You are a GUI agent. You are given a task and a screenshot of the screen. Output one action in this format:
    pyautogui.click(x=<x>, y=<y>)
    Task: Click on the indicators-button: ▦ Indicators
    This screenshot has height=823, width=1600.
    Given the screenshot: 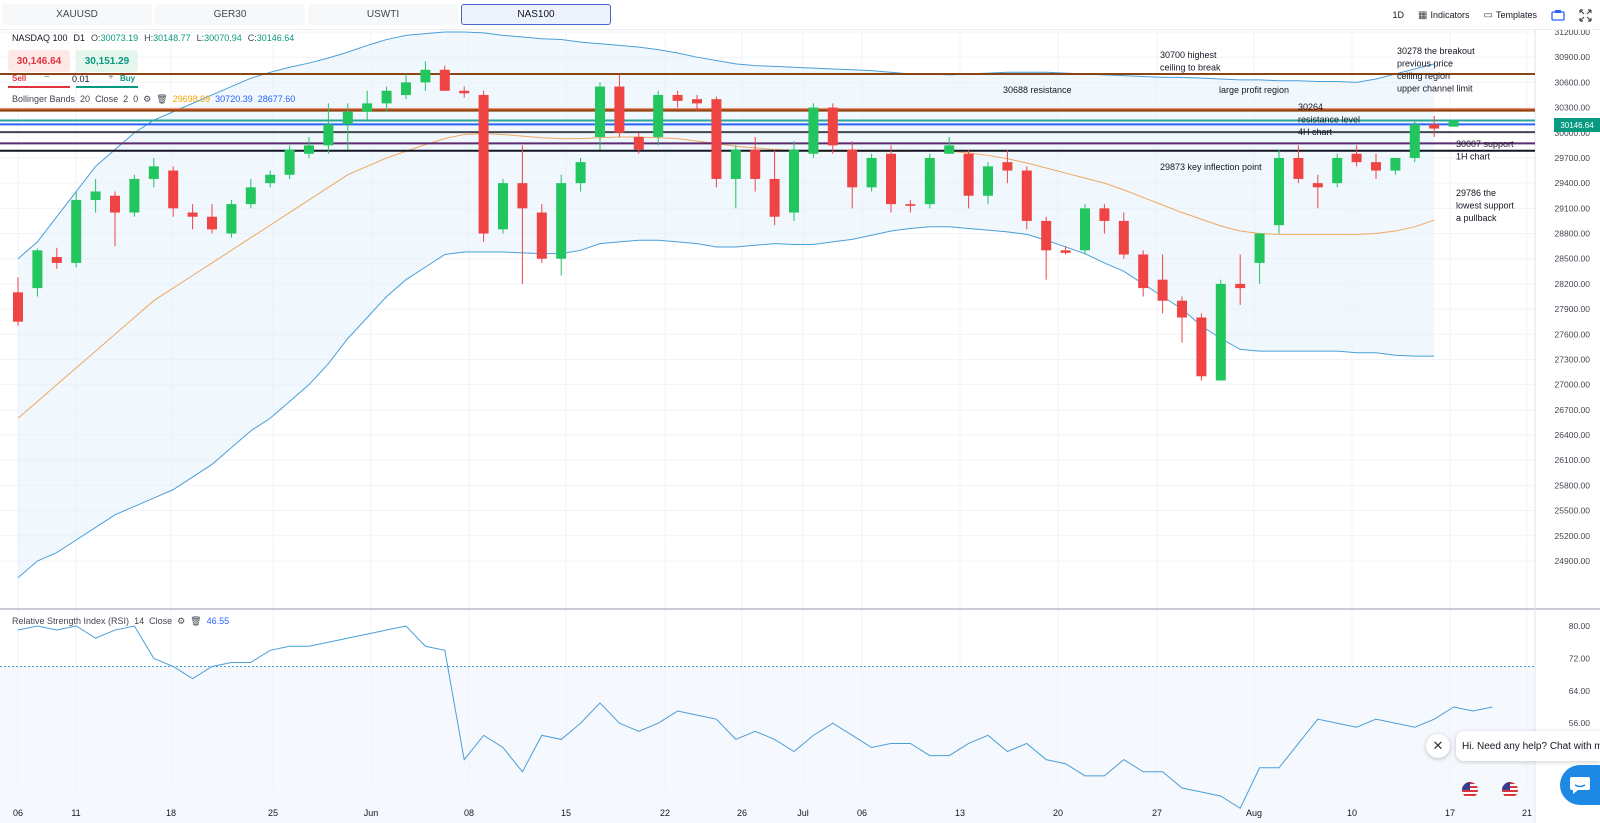 What is the action you would take?
    pyautogui.click(x=1443, y=15)
    